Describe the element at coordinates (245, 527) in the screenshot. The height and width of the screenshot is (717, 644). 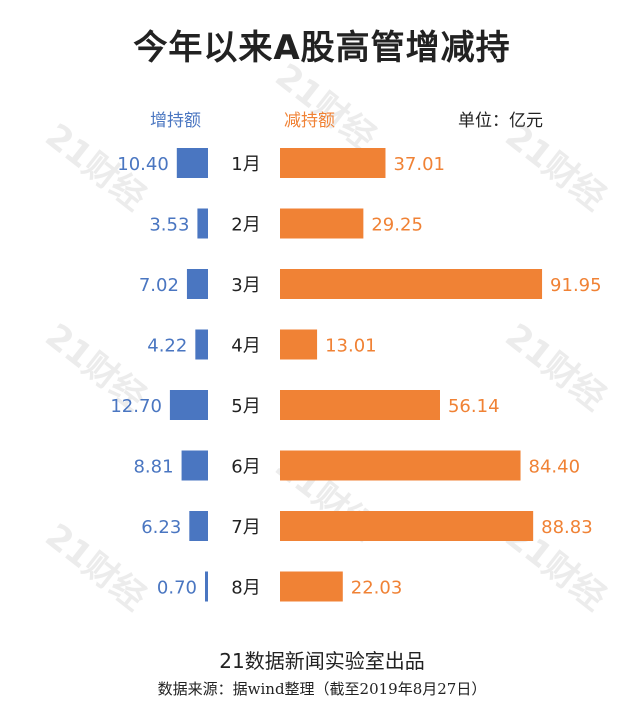
I see `month-label: 7月` at that location.